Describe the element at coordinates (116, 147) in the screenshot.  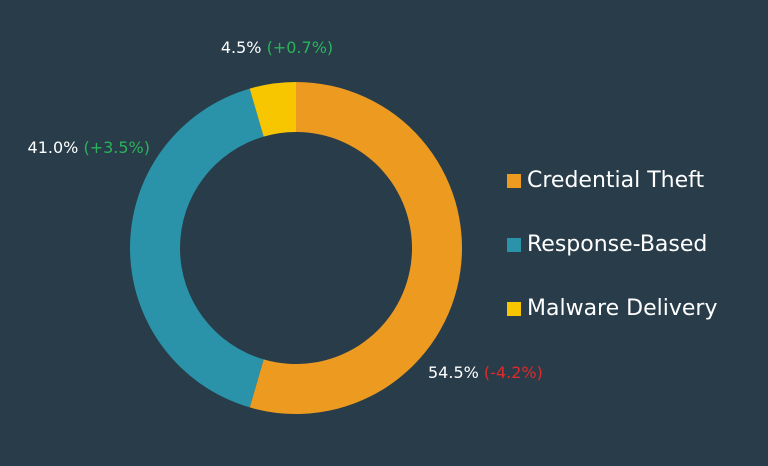
I see `change-text: (+3.5%)` at that location.